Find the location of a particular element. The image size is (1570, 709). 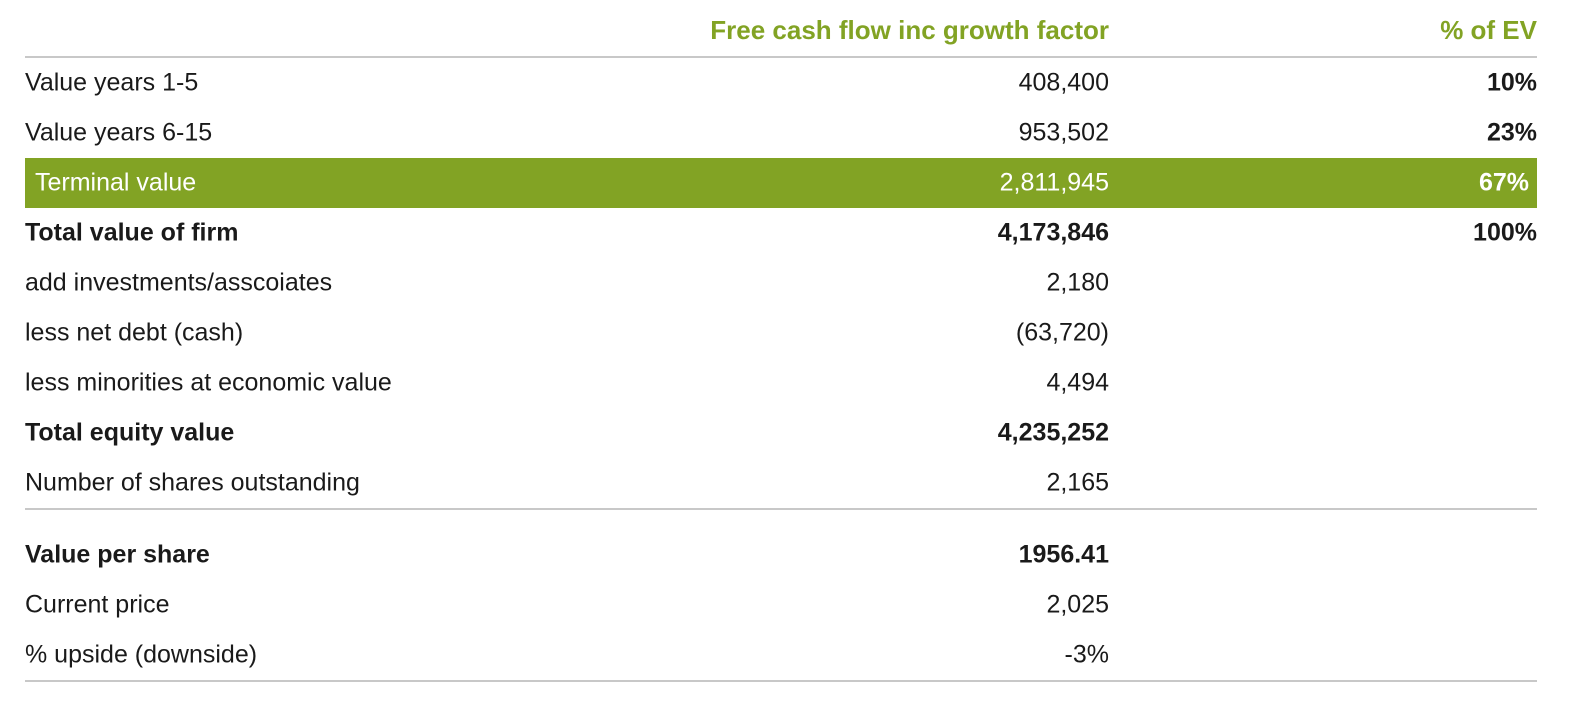

row-value: 2,180 is located at coordinates (1077, 282).